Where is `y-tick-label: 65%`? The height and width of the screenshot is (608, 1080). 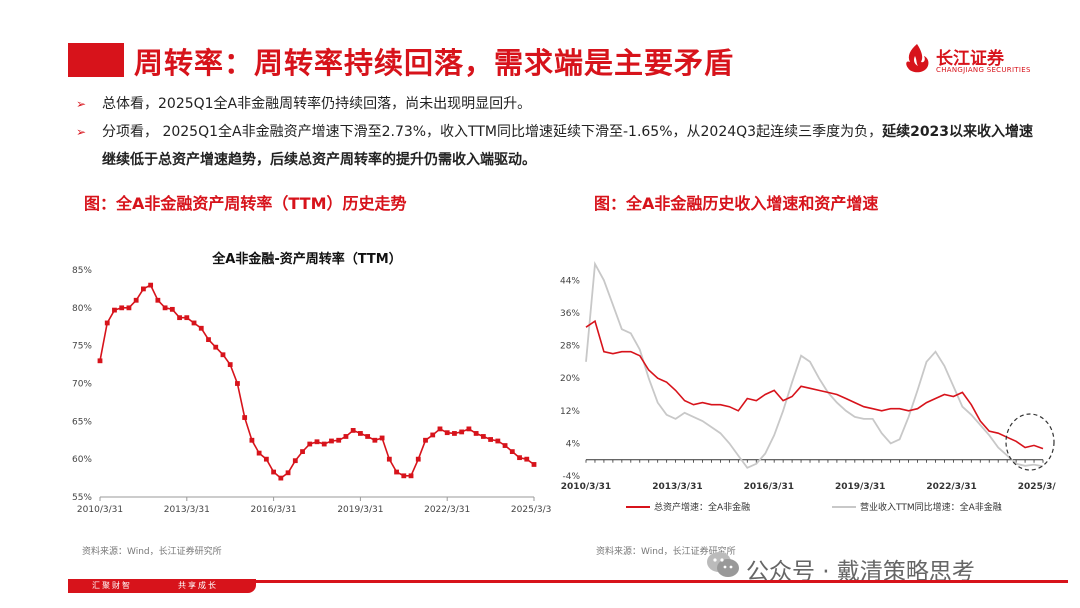 y-tick-label: 65% is located at coordinates (82, 422).